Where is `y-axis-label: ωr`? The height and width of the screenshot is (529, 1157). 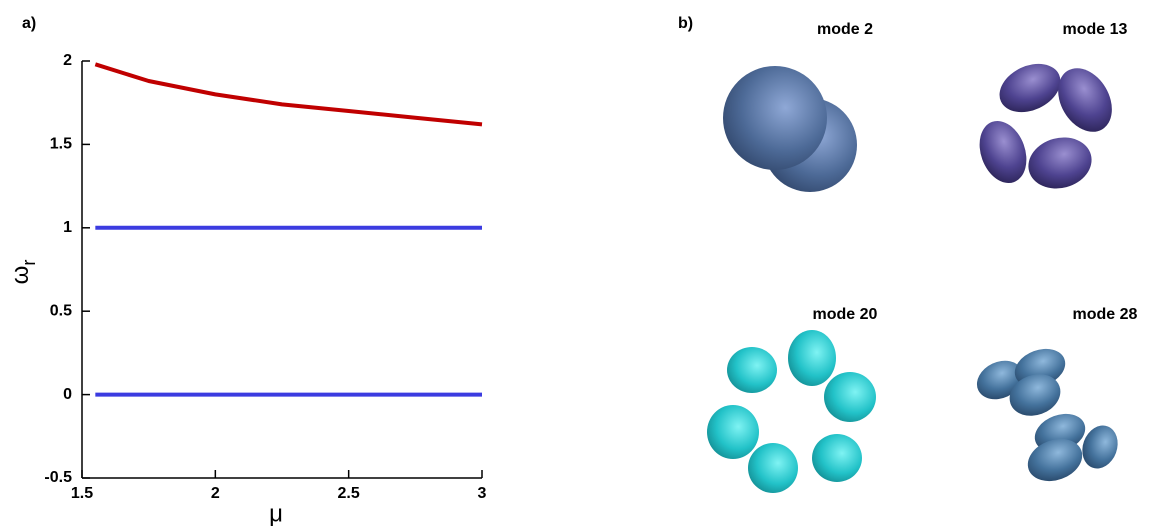 y-axis-label: ωr is located at coordinates (22, 272).